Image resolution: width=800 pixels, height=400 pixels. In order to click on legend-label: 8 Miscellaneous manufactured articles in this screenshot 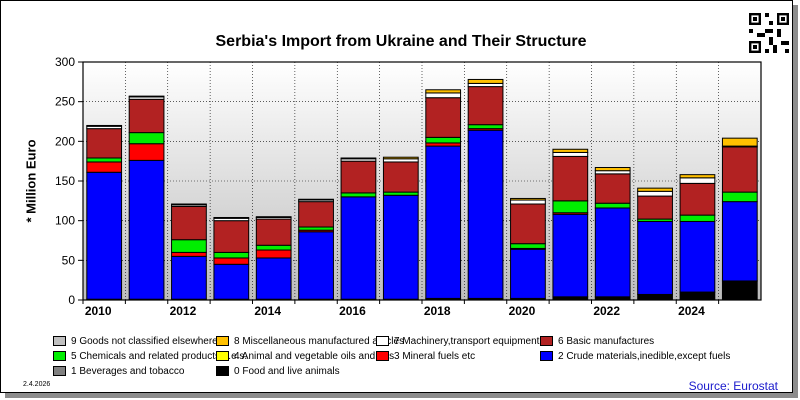, I will do `click(319, 341)`.